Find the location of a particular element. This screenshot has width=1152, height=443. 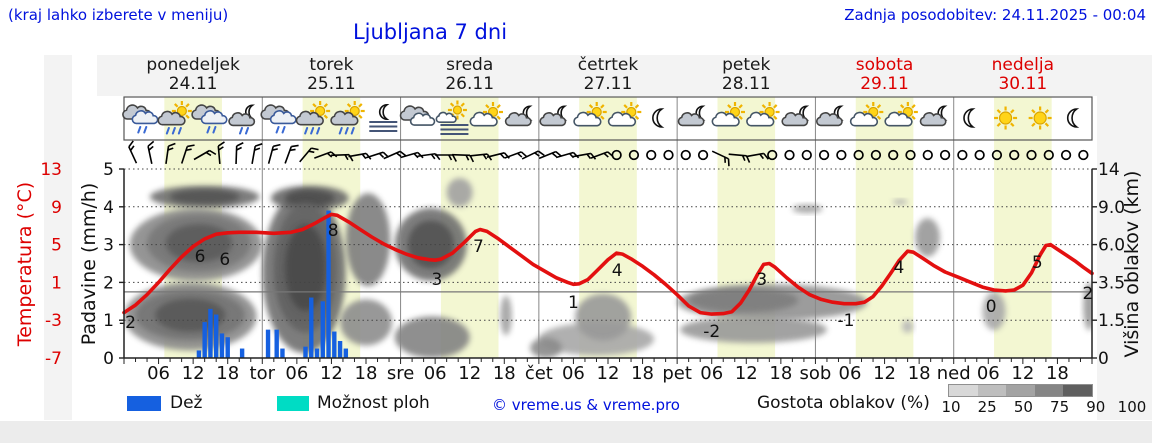

weather-icon-moon-cloud is located at coordinates (933, 116).